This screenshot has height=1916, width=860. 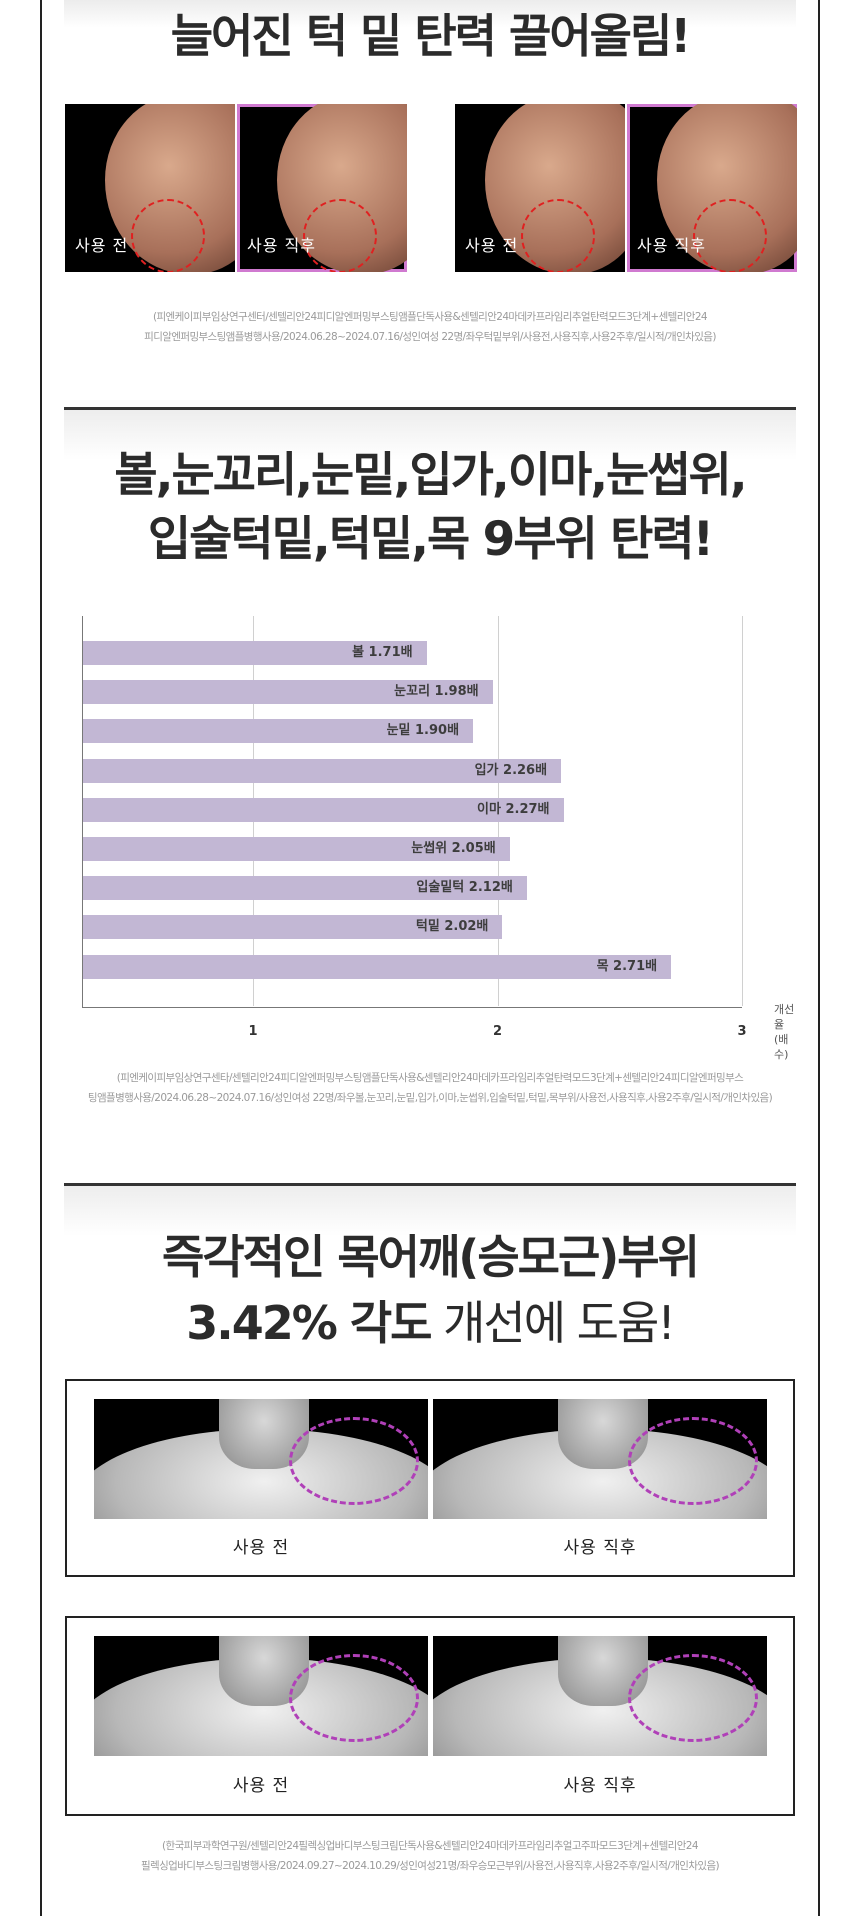 I want to click on section3-title-highlight: 3.42% 각도, so click(x=309, y=1323).